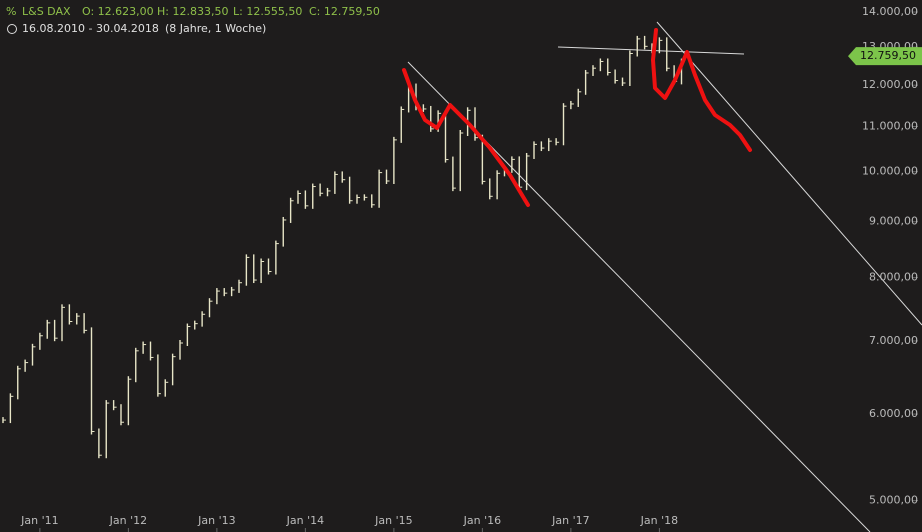 This screenshot has width=922, height=532. Describe the element at coordinates (12, 29) in the screenshot. I see `clock-icon` at that location.